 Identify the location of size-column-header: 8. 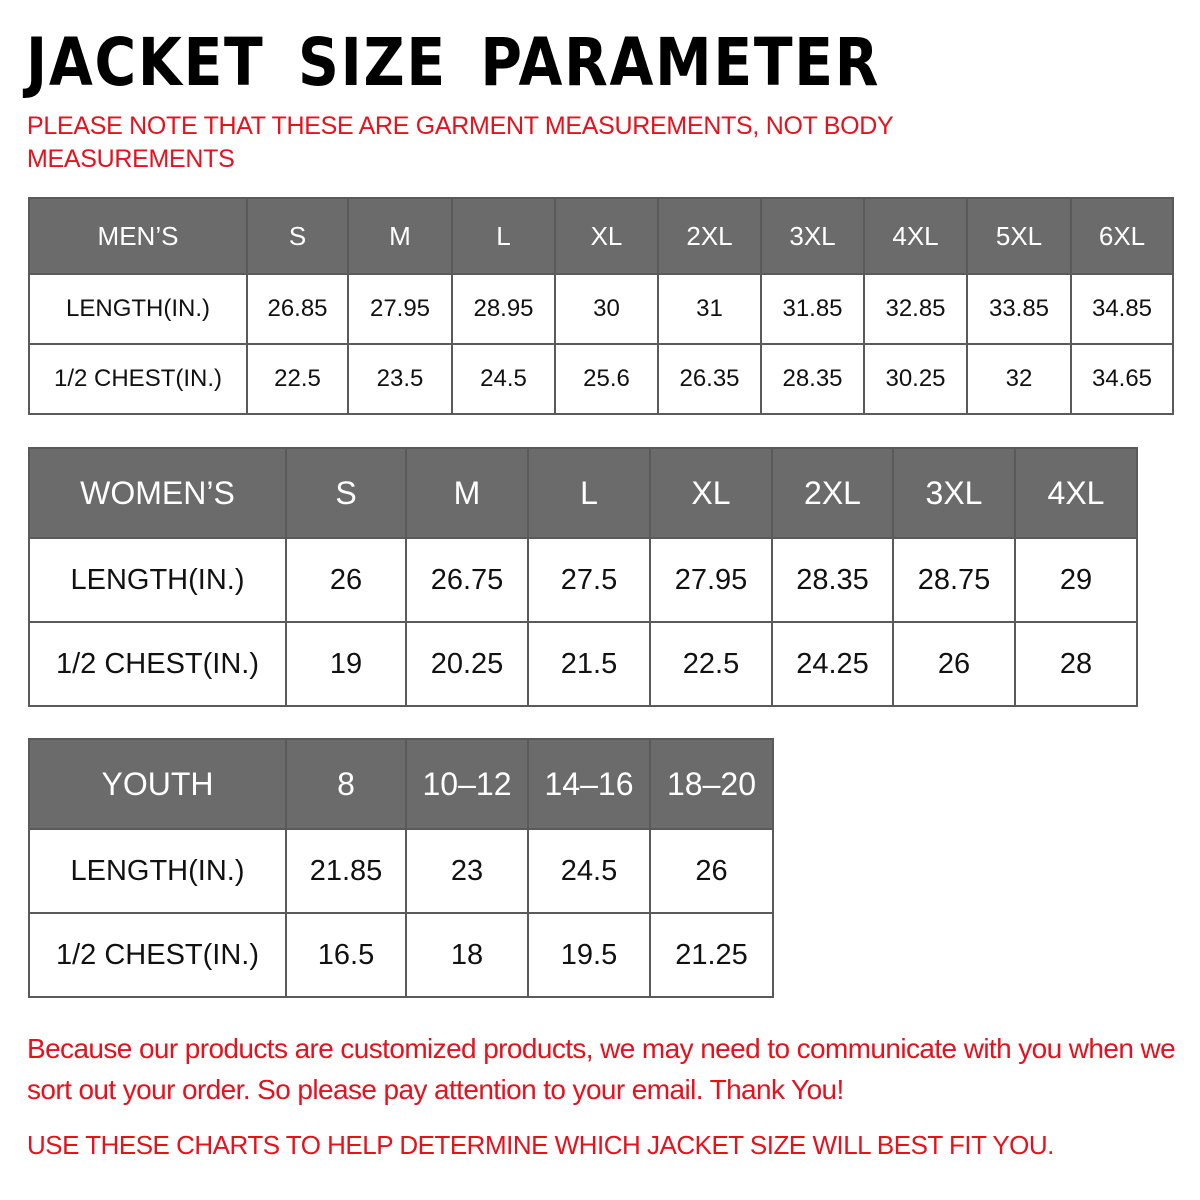
(346, 784).